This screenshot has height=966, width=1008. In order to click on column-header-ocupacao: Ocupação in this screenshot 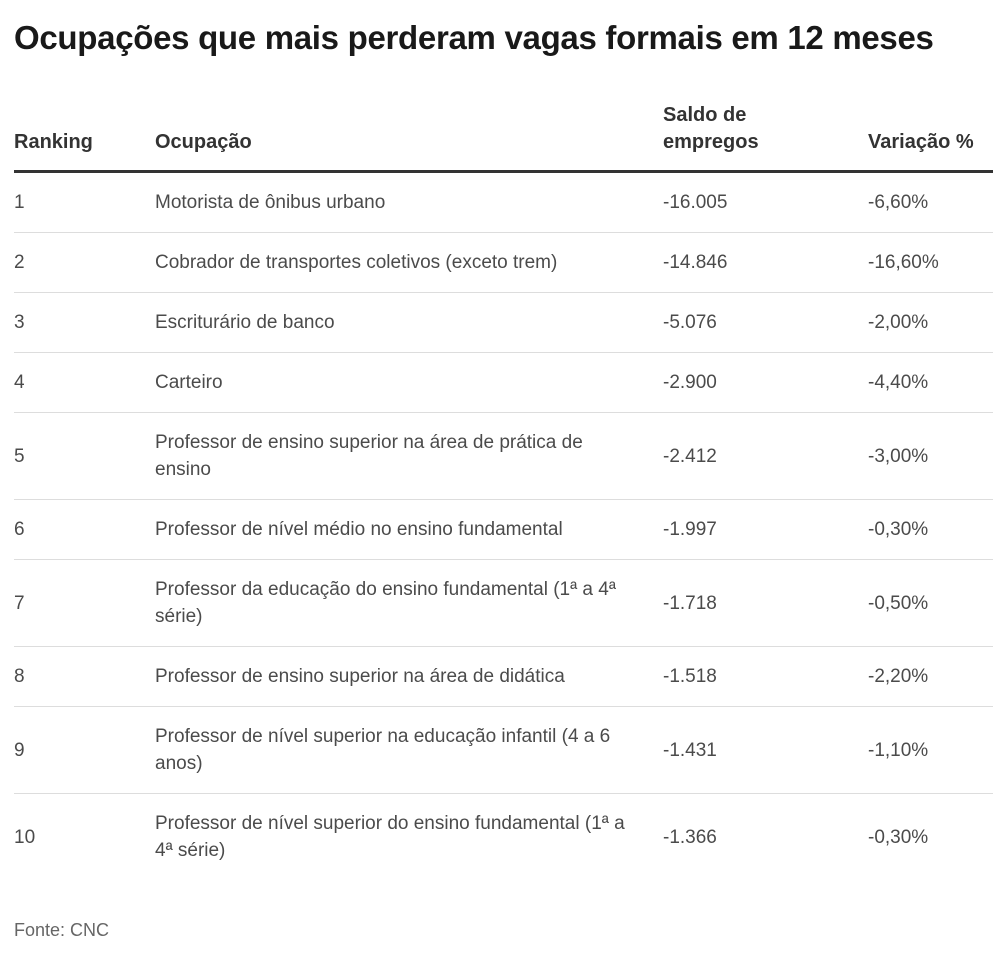, I will do `click(409, 137)`.